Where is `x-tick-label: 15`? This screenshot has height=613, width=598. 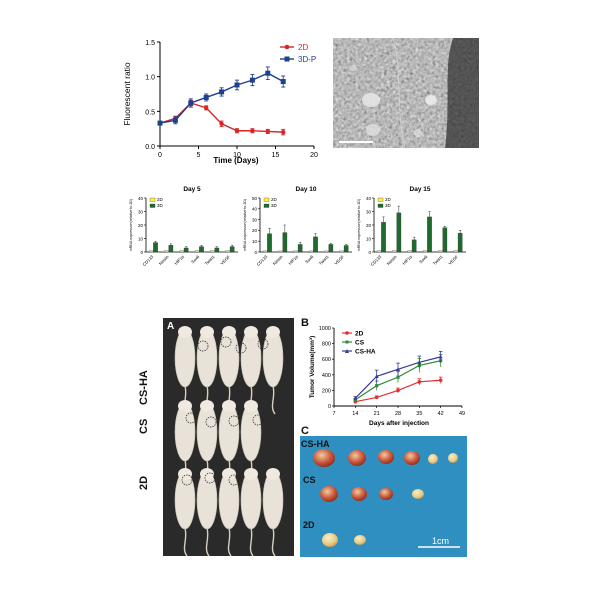 x-tick-label: 15 is located at coordinates (276, 155).